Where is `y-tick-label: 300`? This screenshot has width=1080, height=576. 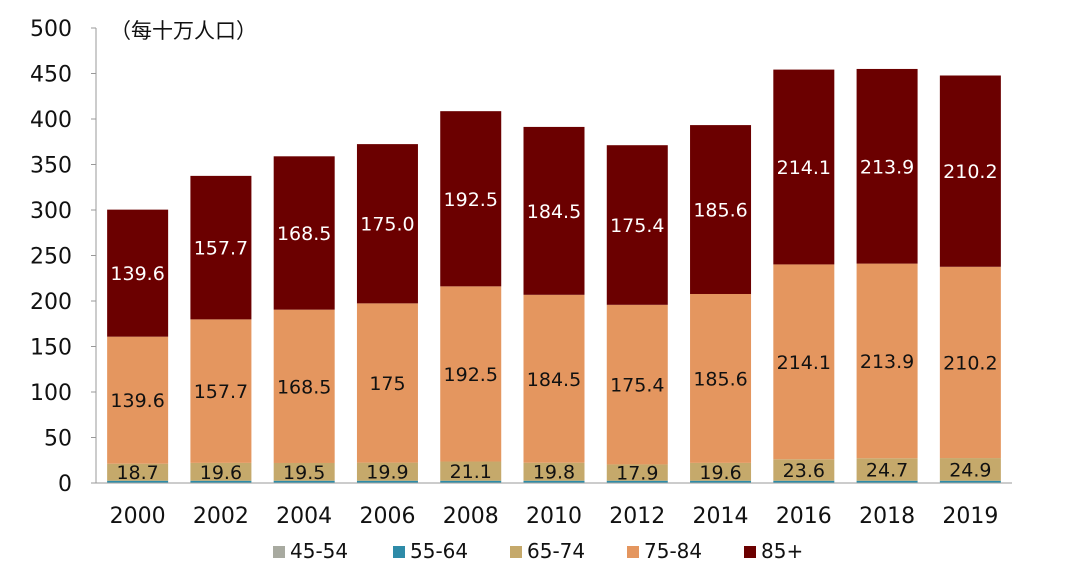
y-tick-label: 300 is located at coordinates (51, 211).